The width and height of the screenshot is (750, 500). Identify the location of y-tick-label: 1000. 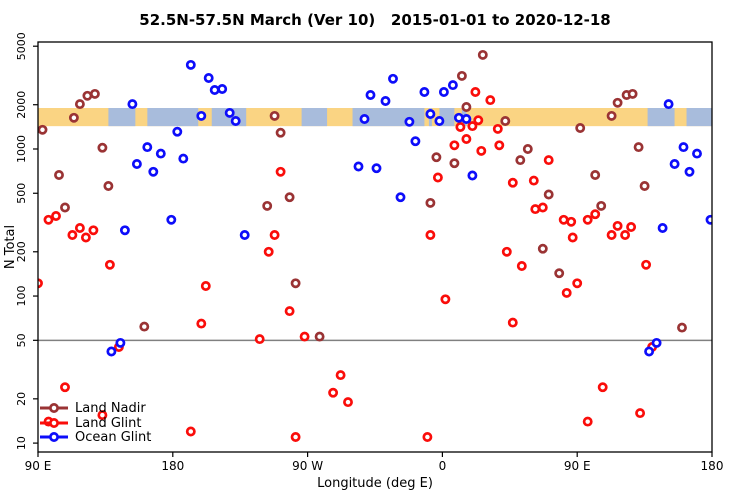
(21, 149).